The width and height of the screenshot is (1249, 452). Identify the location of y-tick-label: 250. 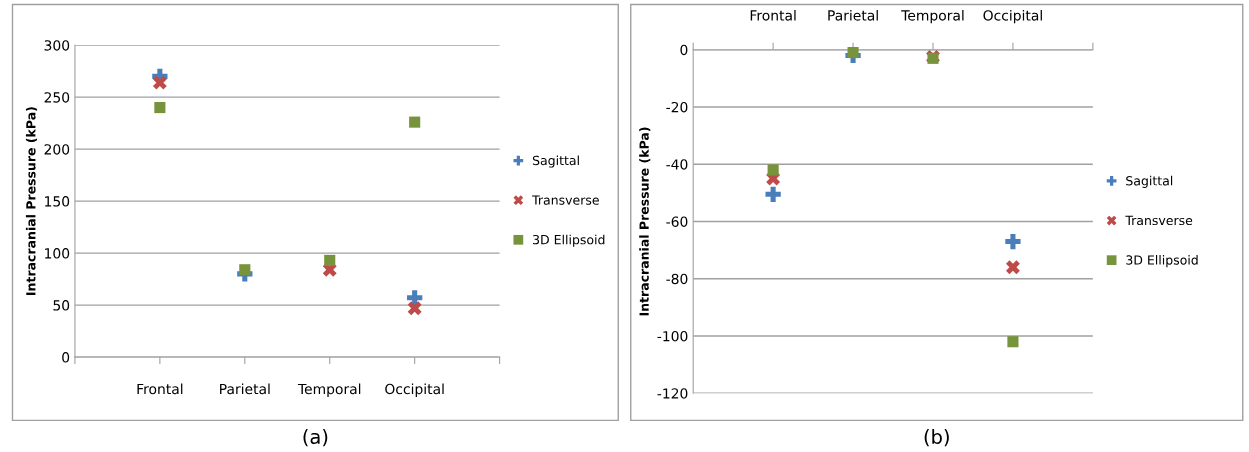
(57, 97).